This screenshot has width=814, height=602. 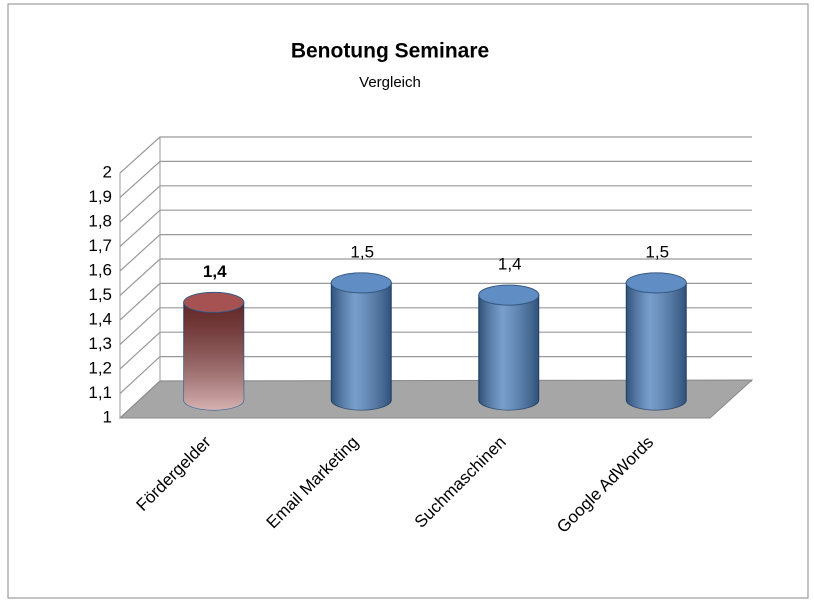 What do you see at coordinates (107, 171) in the screenshot?
I see `y-tick-label: 2` at bounding box center [107, 171].